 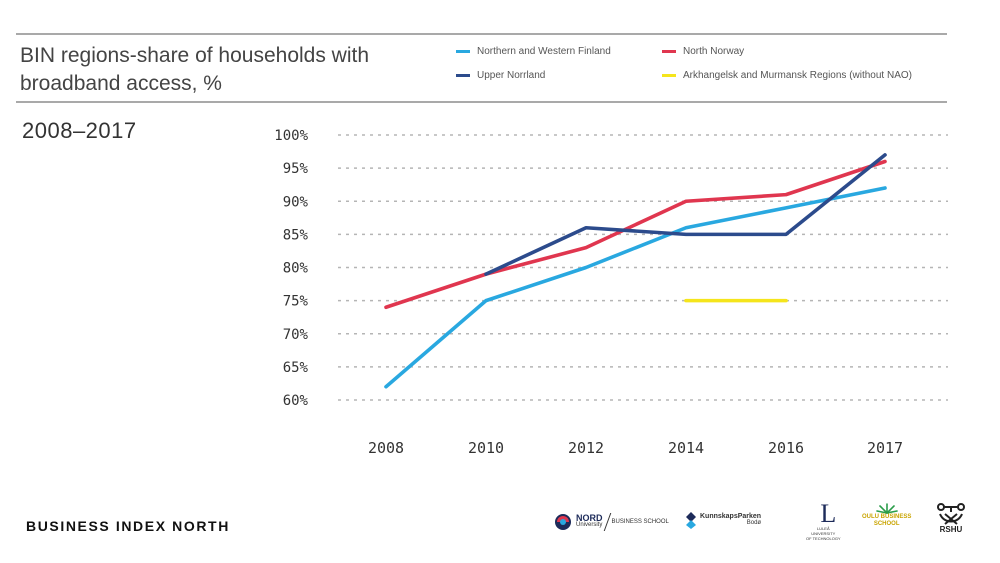 I want to click on x-tick-label-2017: 2017, so click(x=885, y=448).